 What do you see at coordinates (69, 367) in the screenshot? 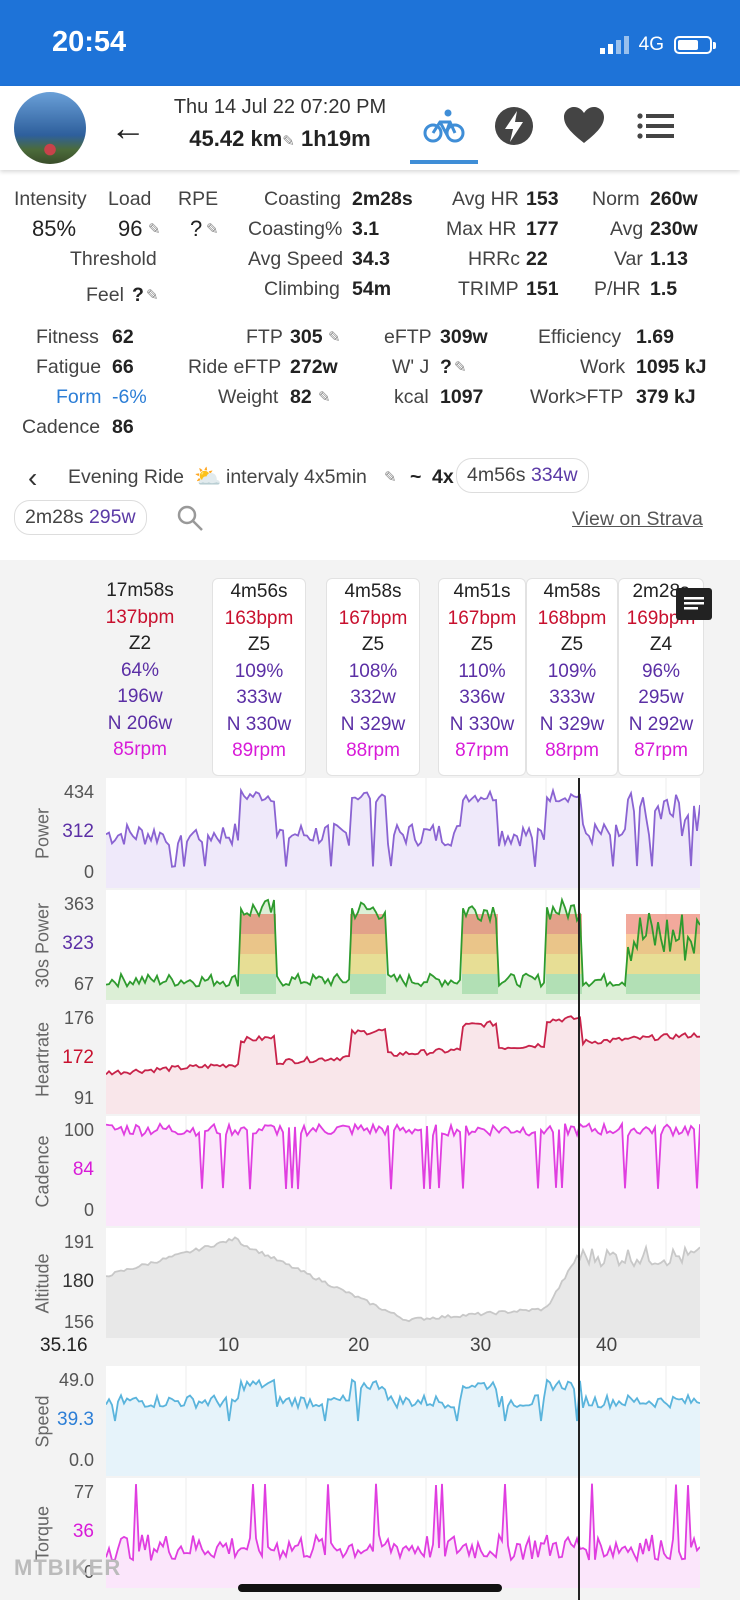
I see `fatigue-label: Fatigue` at bounding box center [69, 367].